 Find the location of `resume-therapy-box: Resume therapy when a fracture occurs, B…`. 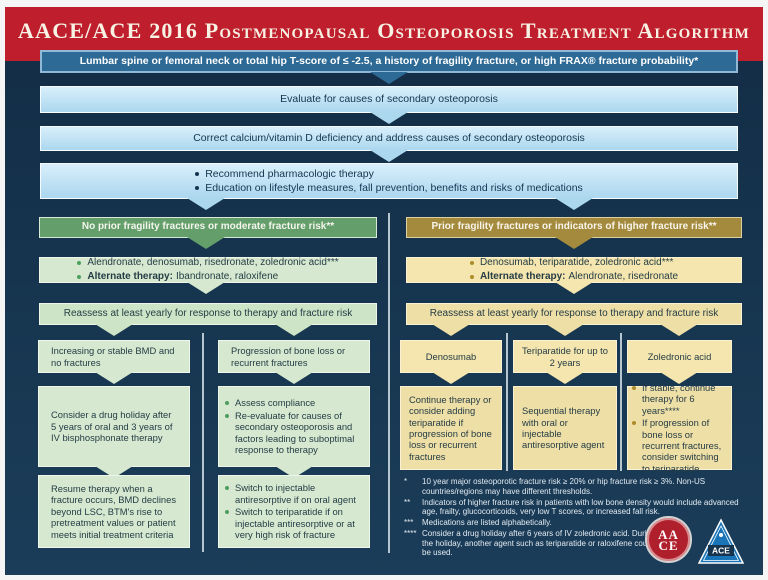

resume-therapy-box: Resume therapy when a fracture occurs, B… is located at coordinates (114, 511).